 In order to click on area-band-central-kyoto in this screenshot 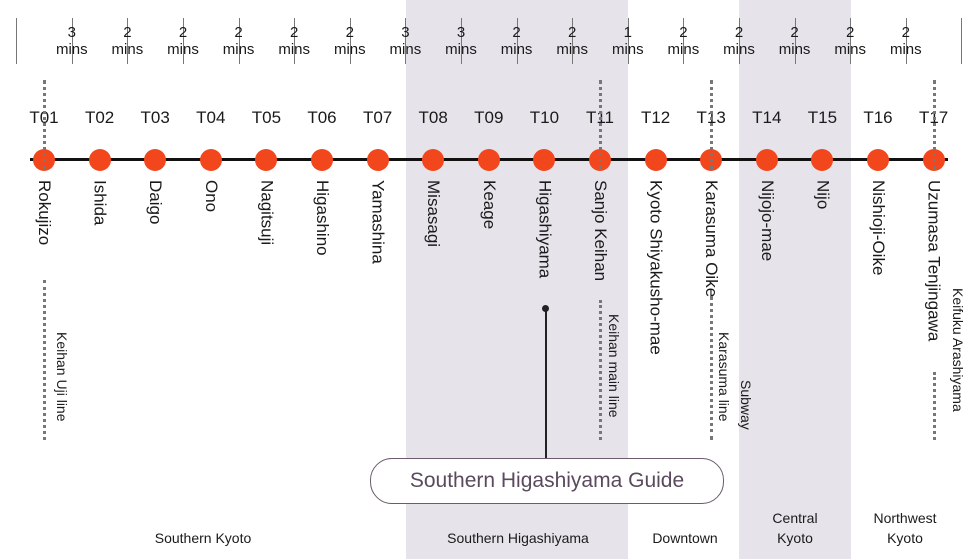, I will do `click(795, 279)`.